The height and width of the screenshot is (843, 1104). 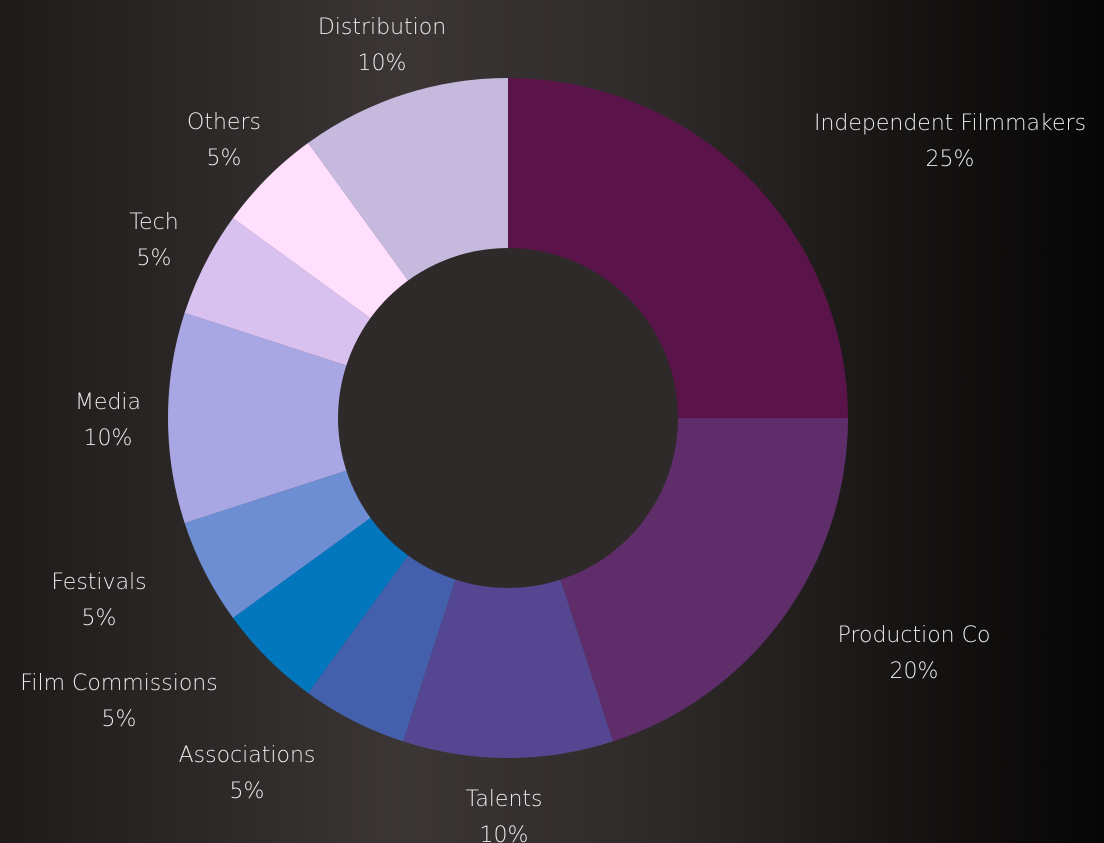 I want to click on slice-label-festivals: Festivals, so click(x=98, y=582).